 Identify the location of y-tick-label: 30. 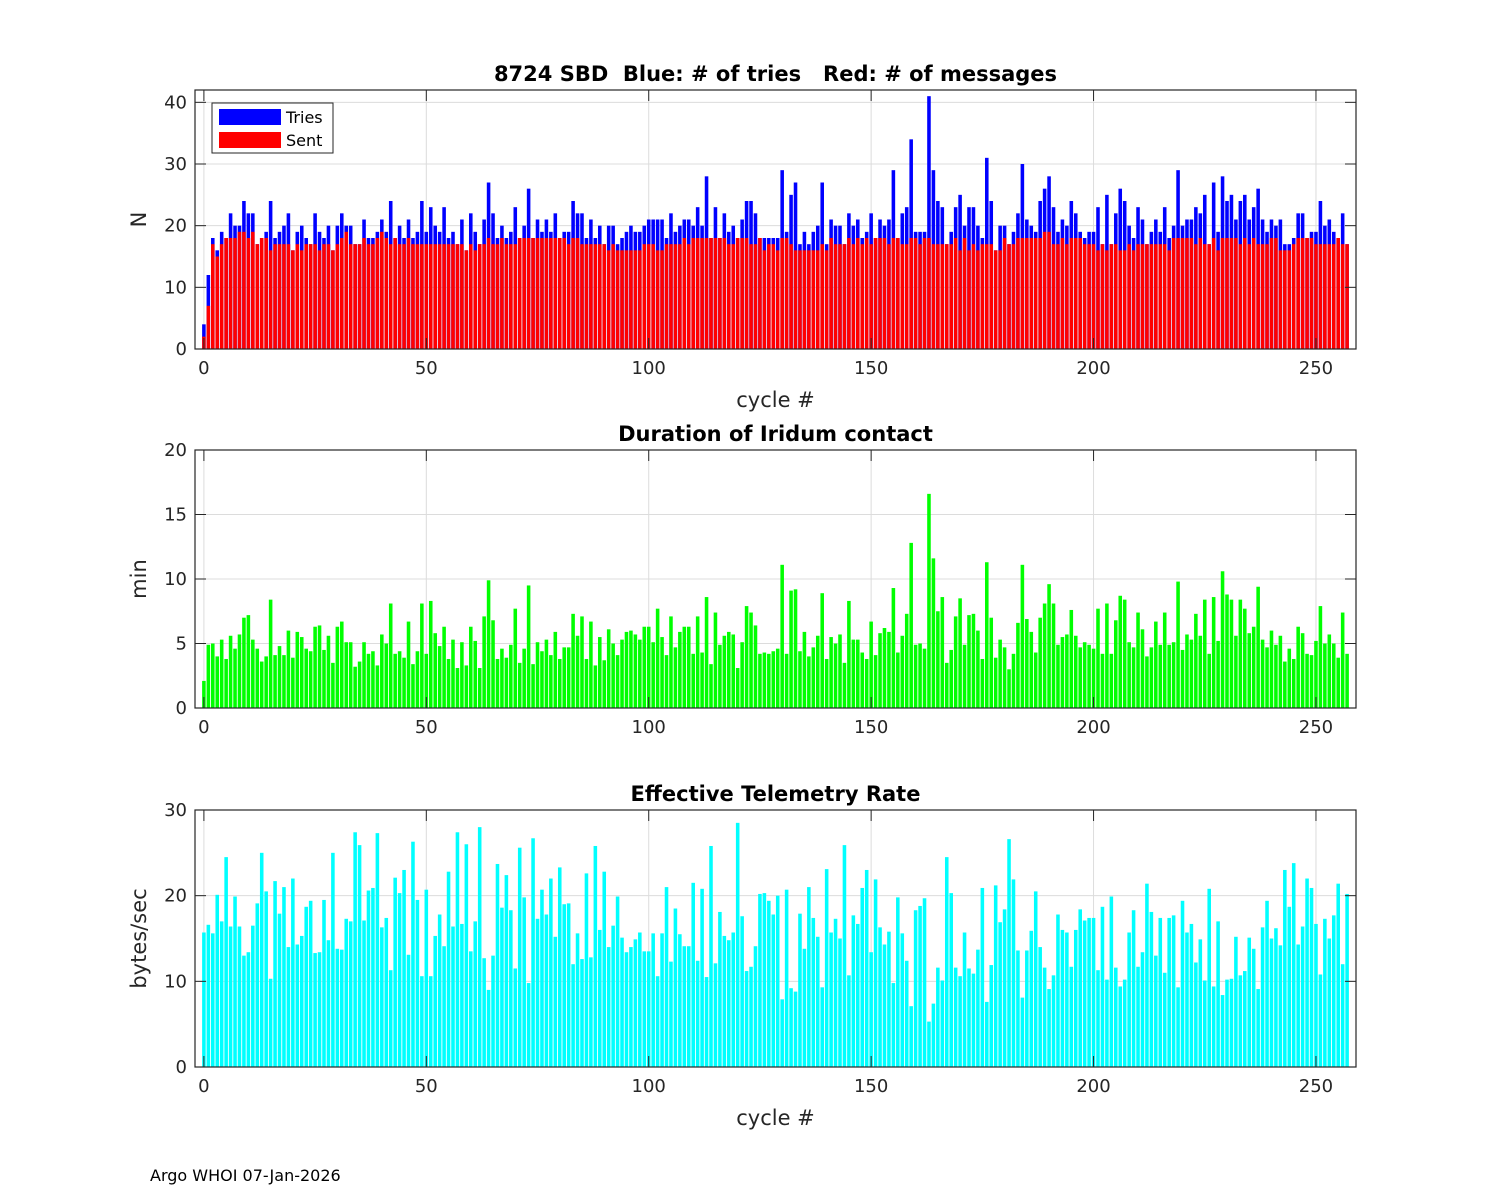
(175, 810).